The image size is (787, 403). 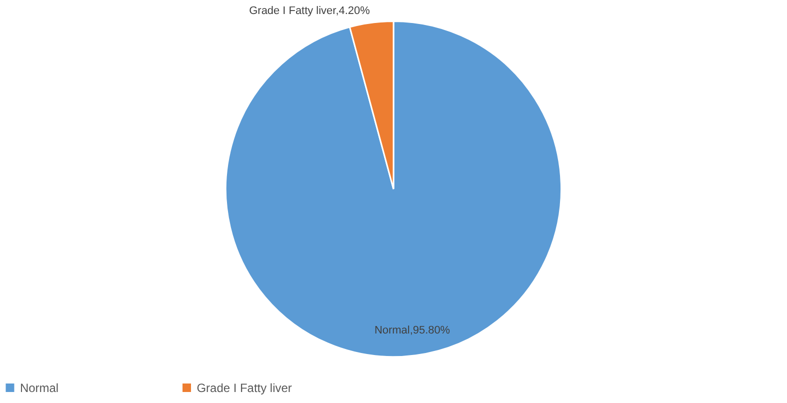 I want to click on legend-label: Normal, so click(x=39, y=387).